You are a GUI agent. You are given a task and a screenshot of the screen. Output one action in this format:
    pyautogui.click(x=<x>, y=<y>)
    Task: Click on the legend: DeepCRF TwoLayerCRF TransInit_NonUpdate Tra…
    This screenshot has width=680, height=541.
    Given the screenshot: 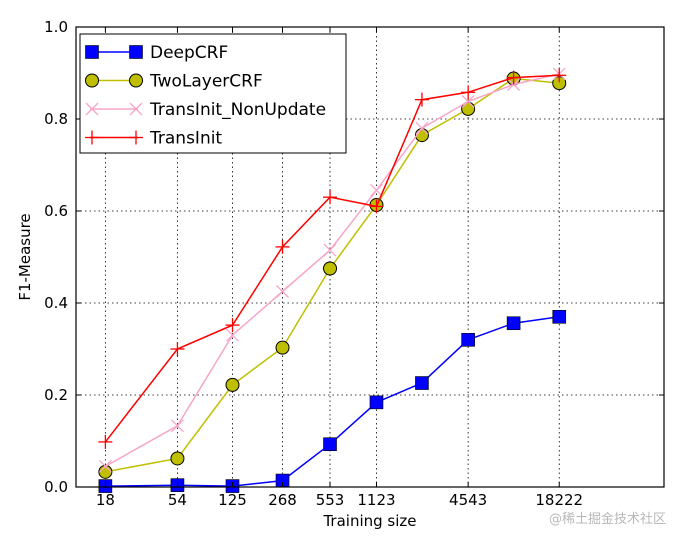 What is the action you would take?
    pyautogui.click(x=213, y=93)
    